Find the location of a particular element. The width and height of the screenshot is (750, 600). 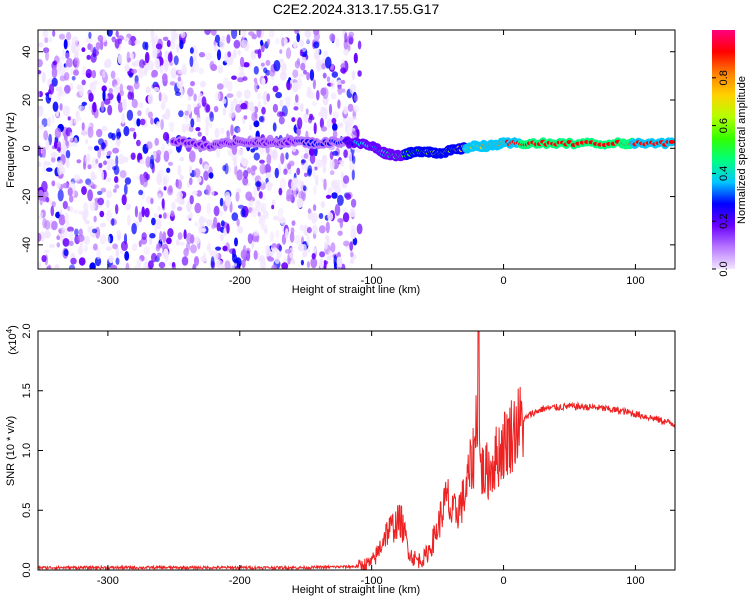

x-tick-label: -300 is located at coordinates (108, 581).